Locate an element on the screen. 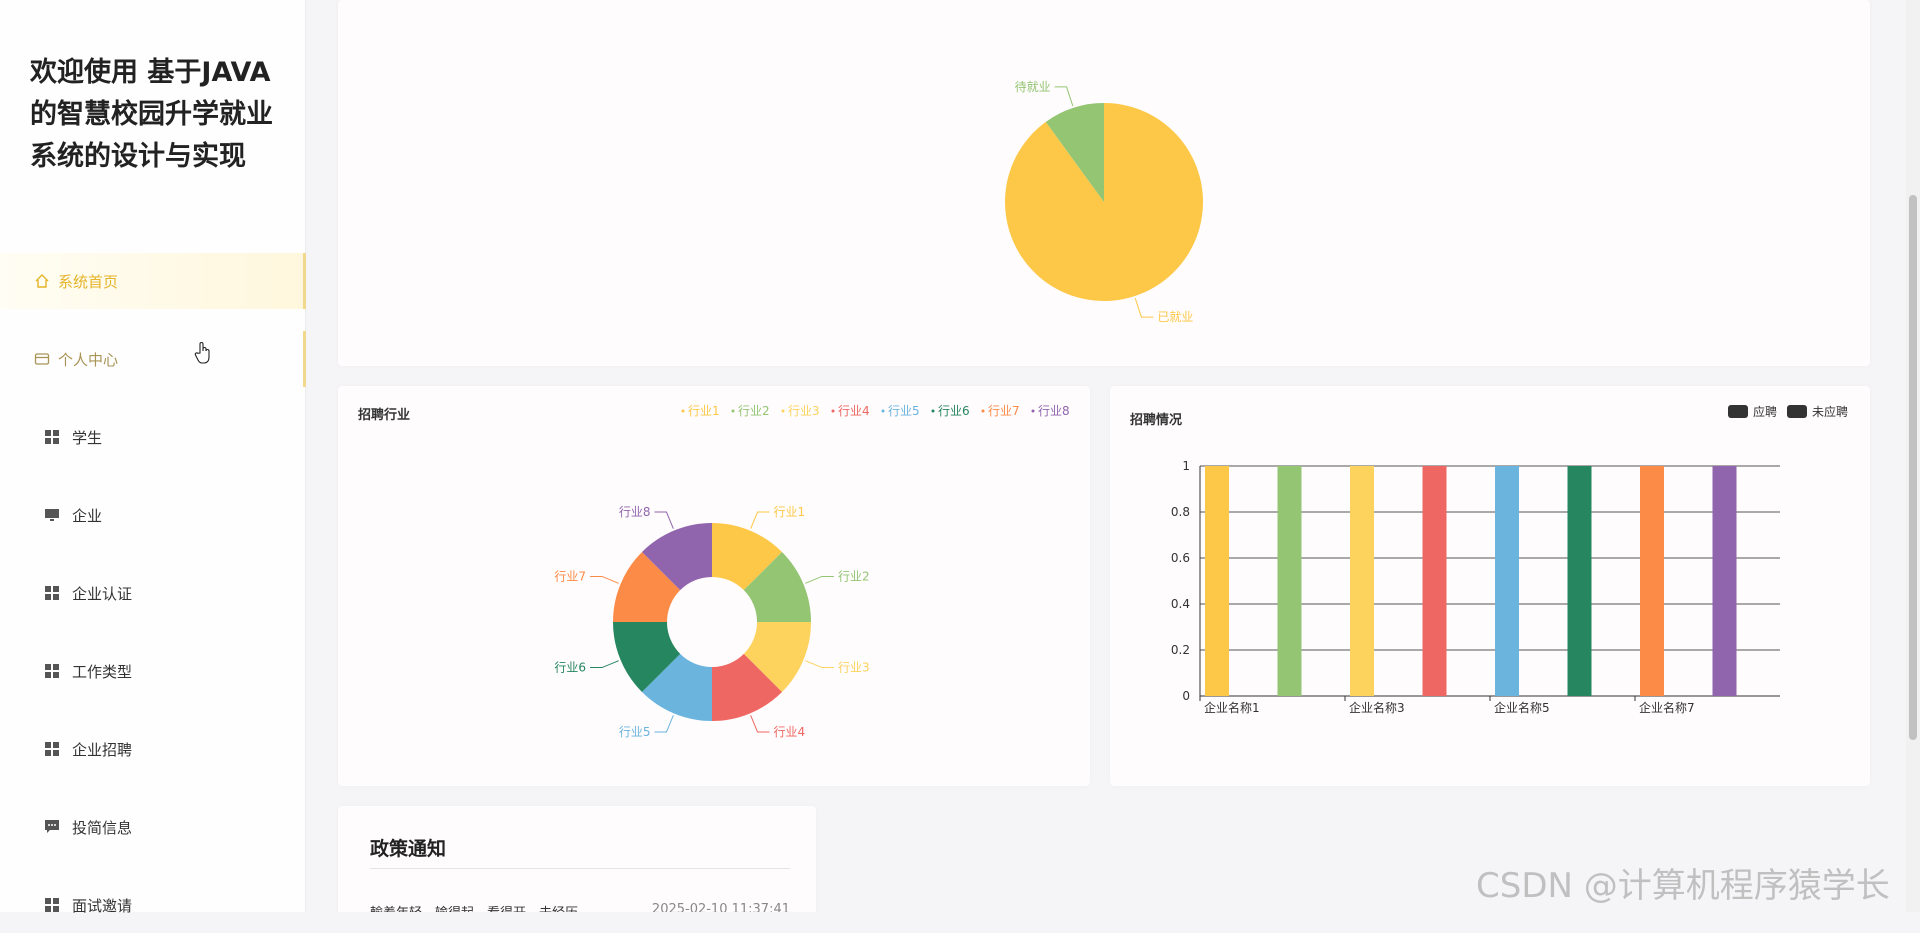 Image resolution: width=1920 pixels, height=933 pixels. recruit-xtick-label: 企业名称7 is located at coordinates (1667, 707).